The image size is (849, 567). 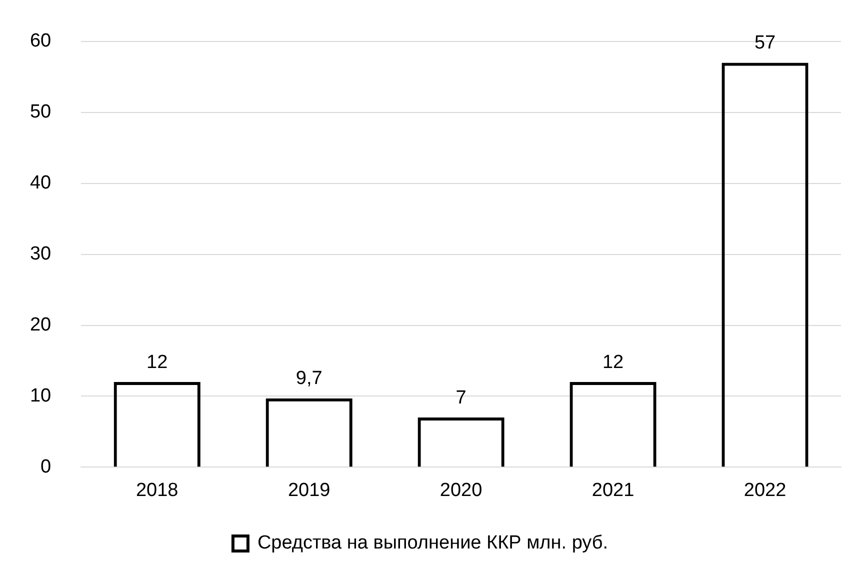 I want to click on x-tick-label: 2020, so click(x=461, y=490).